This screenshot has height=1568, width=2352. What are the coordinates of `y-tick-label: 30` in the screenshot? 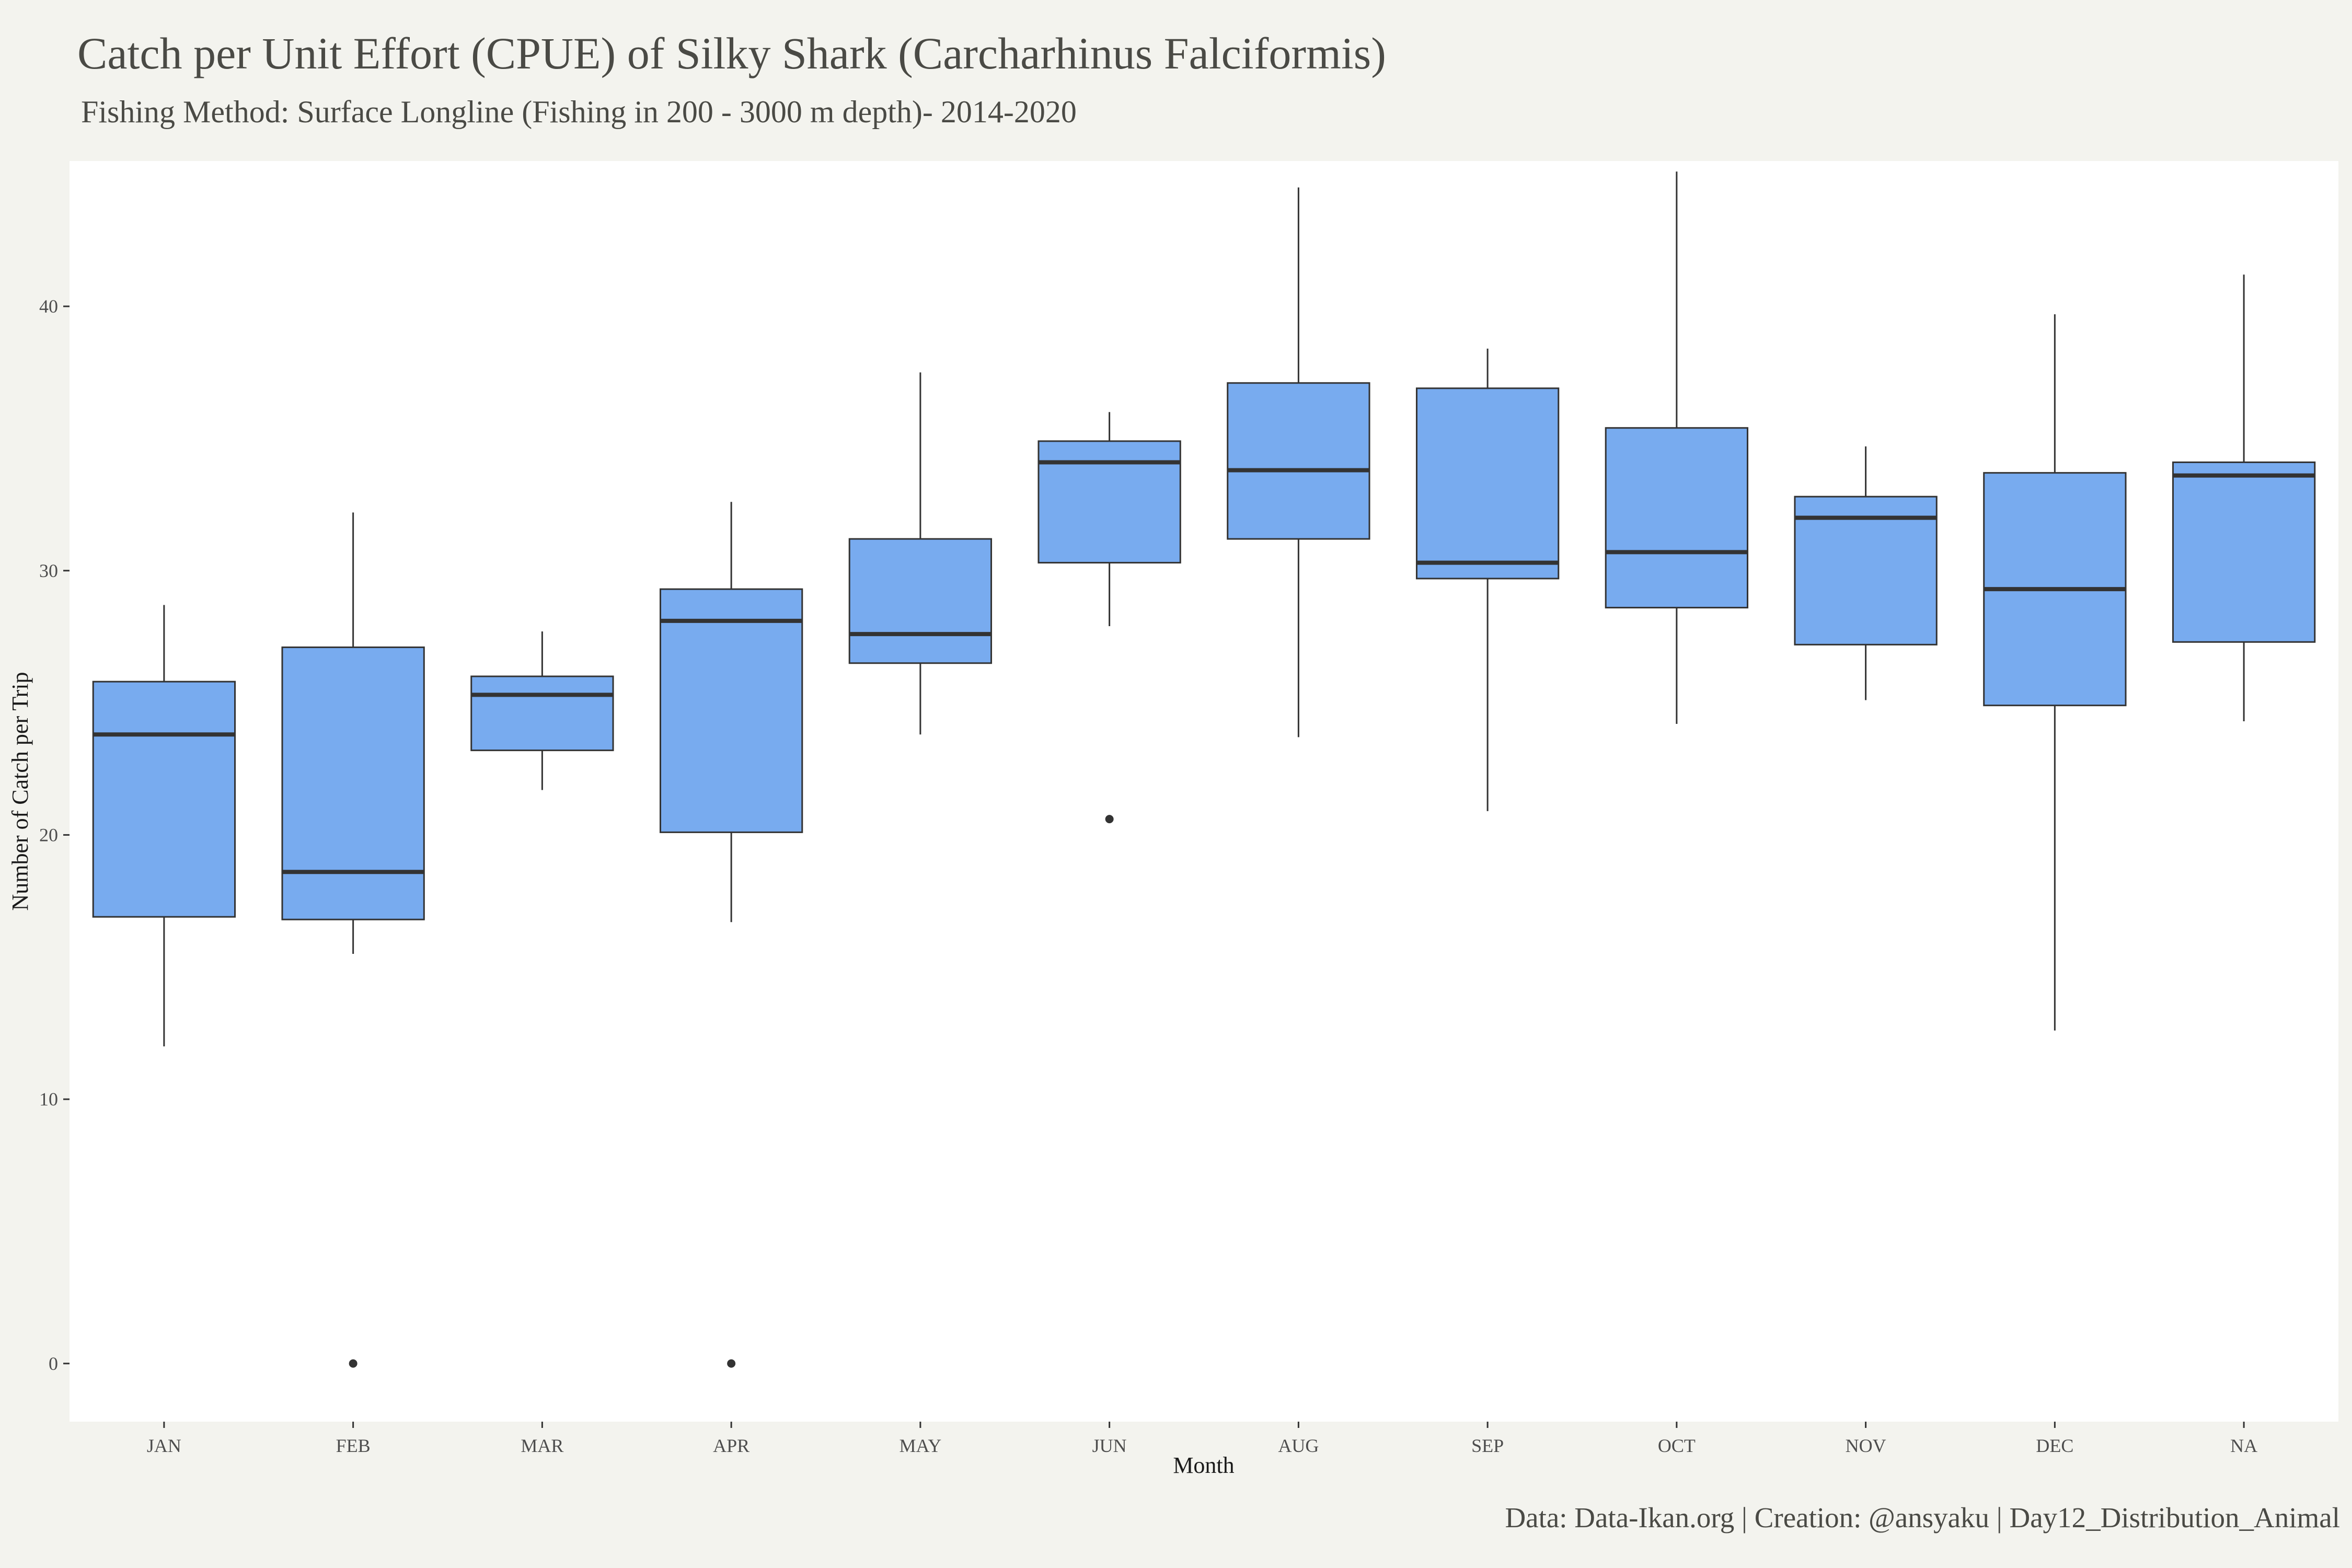 It's located at (48, 570).